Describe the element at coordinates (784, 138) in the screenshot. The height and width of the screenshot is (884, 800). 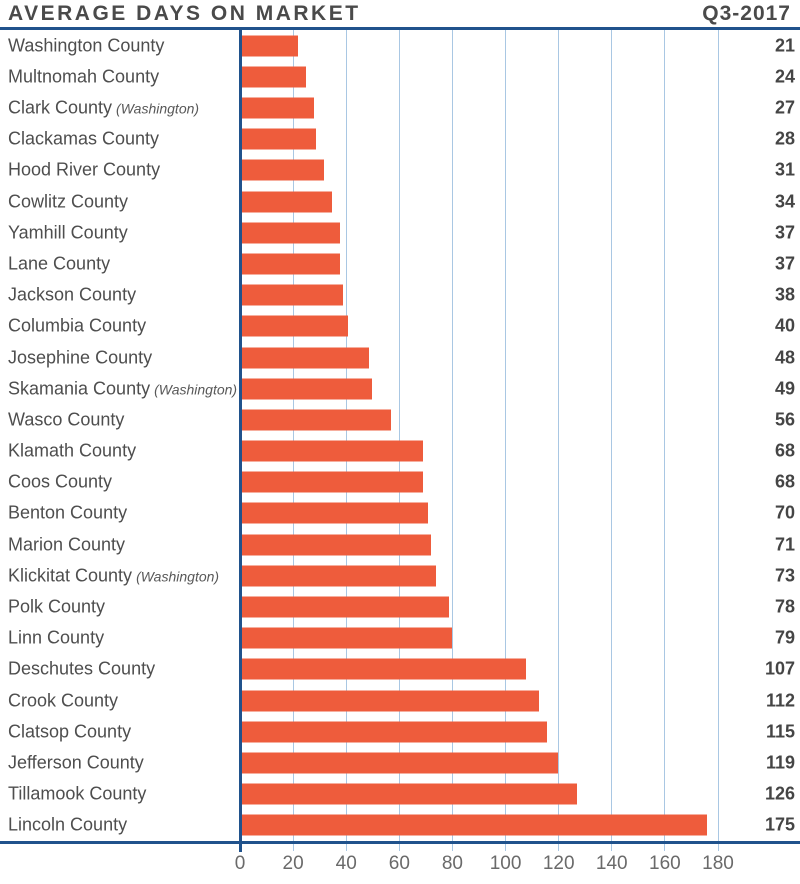
I see `value-label: 28` at that location.